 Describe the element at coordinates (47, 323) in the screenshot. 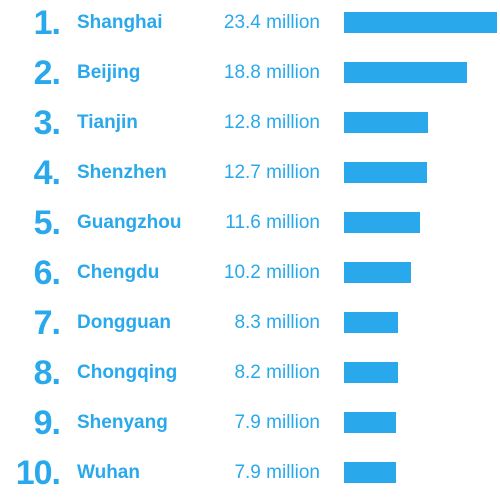

I see `rank-label: 7.` at that location.